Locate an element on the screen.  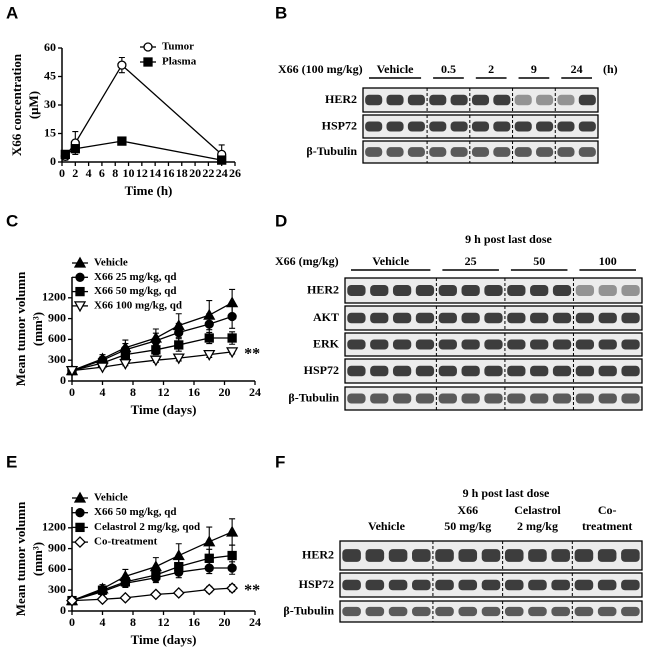
y-tick-label: 30 is located at coordinates (50, 104).